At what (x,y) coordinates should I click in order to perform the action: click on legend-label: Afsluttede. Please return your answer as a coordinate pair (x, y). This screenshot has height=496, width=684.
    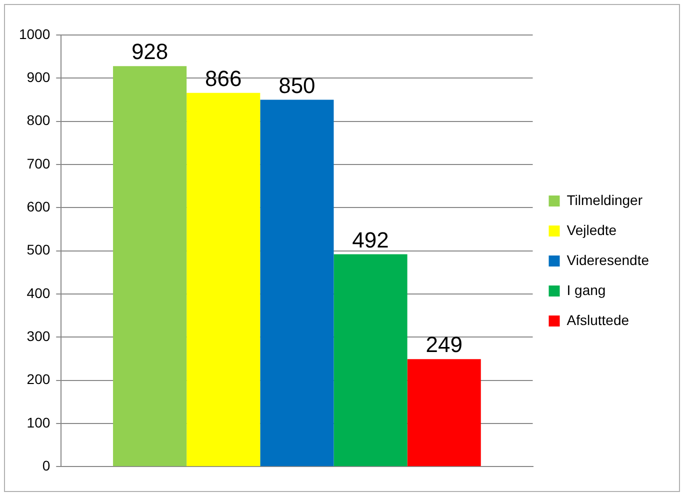
    Looking at the image, I should click on (598, 320).